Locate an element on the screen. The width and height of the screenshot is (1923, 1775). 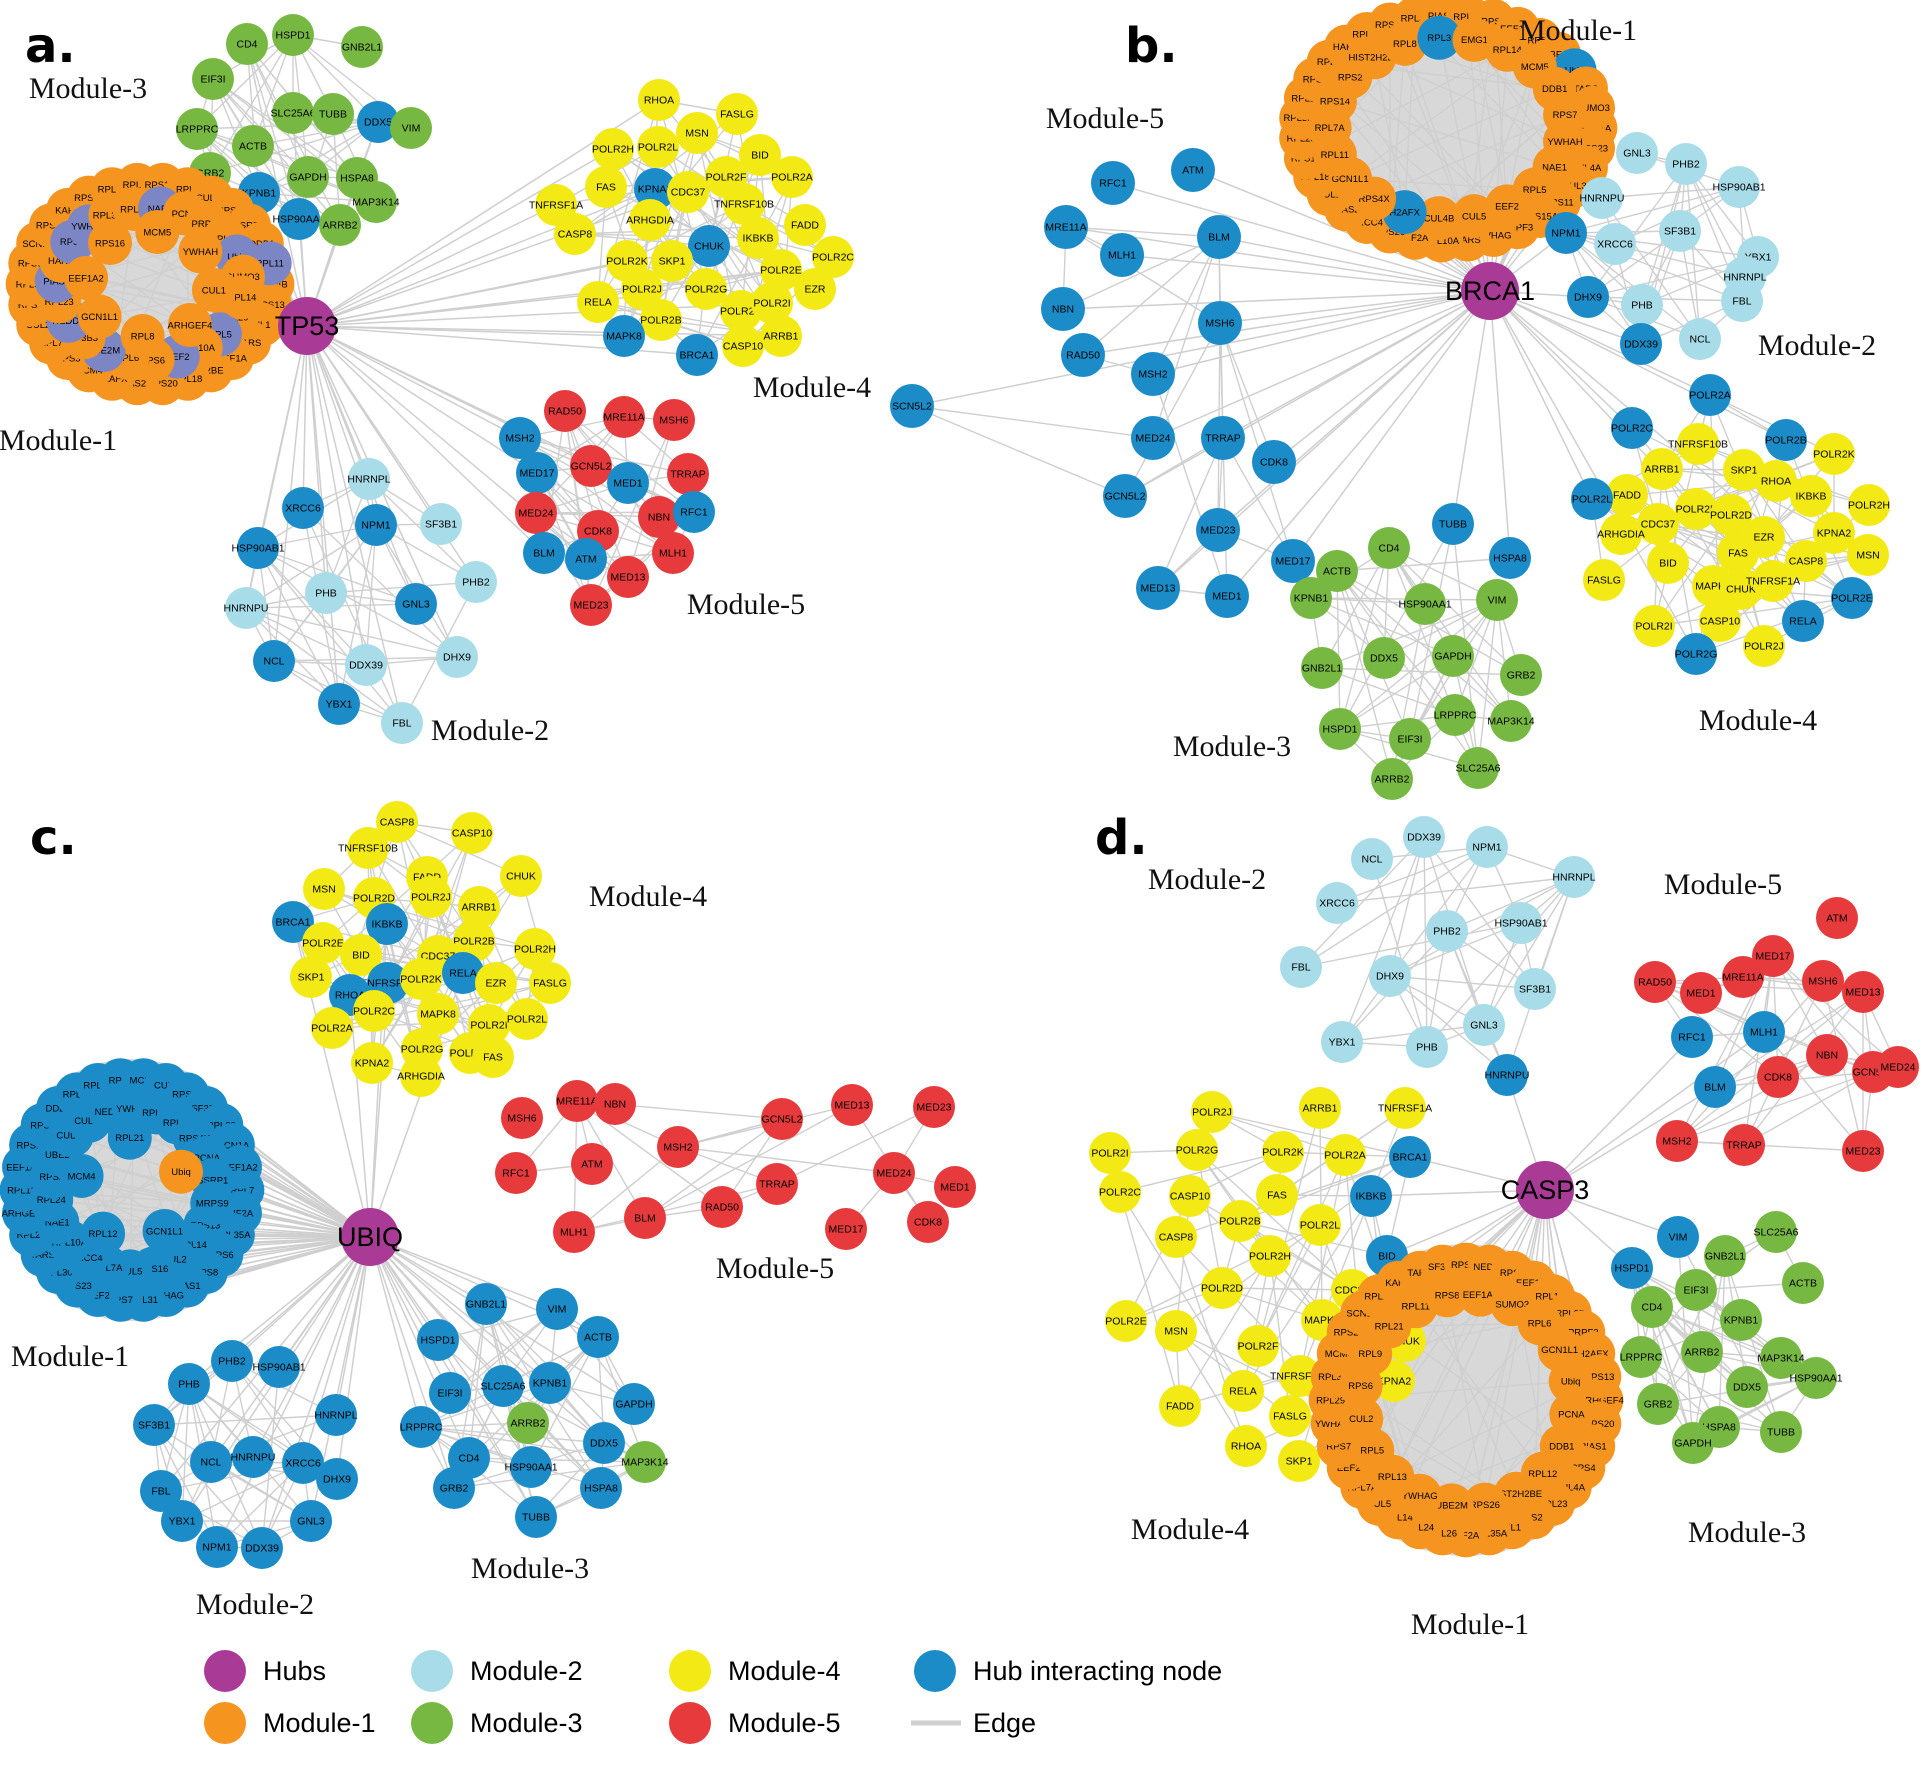
node-label: YWHAG is located at coordinates (89, 227).